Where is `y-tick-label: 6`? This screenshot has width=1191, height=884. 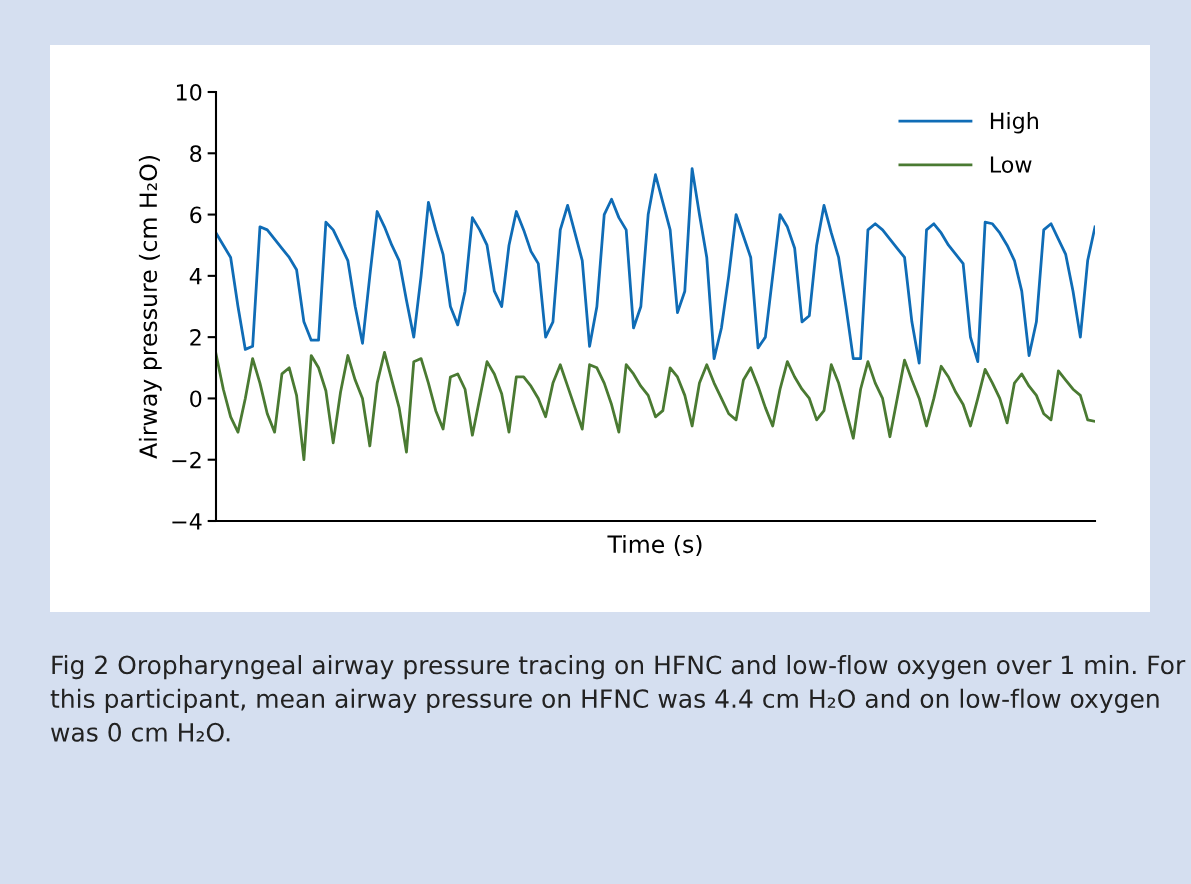
y-tick-label: 6 is located at coordinates (196, 215).